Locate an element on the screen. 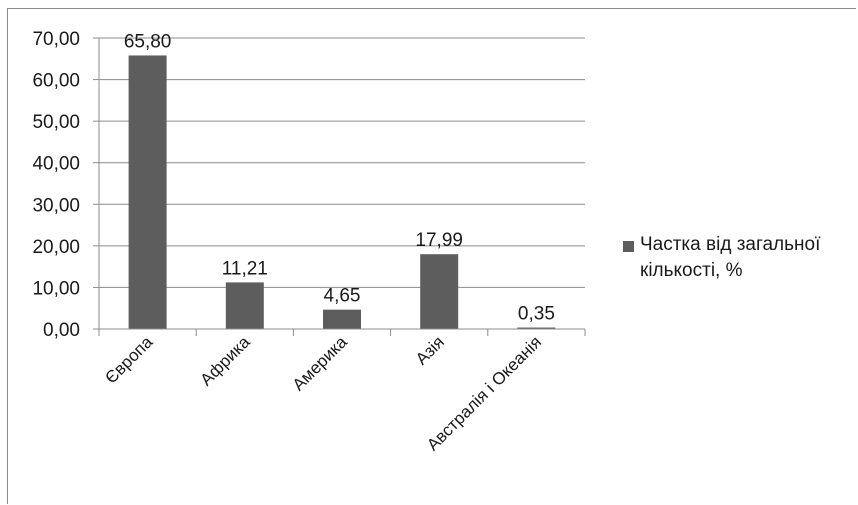 This screenshot has height=505, width=858. data-label: 65,80 is located at coordinates (148, 41).